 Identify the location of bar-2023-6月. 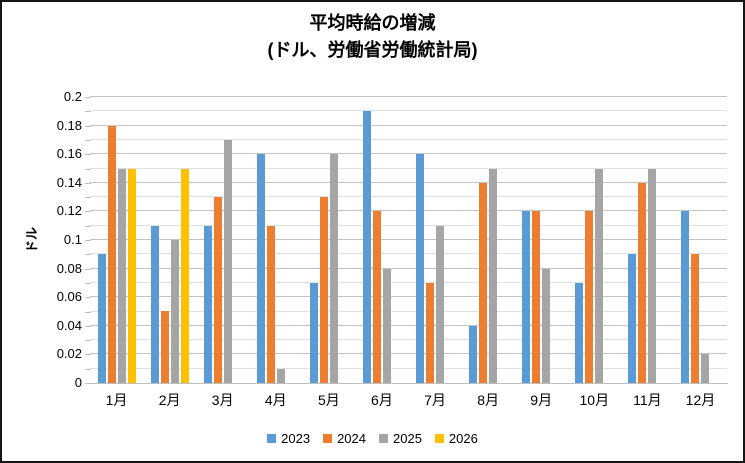
(366, 247).